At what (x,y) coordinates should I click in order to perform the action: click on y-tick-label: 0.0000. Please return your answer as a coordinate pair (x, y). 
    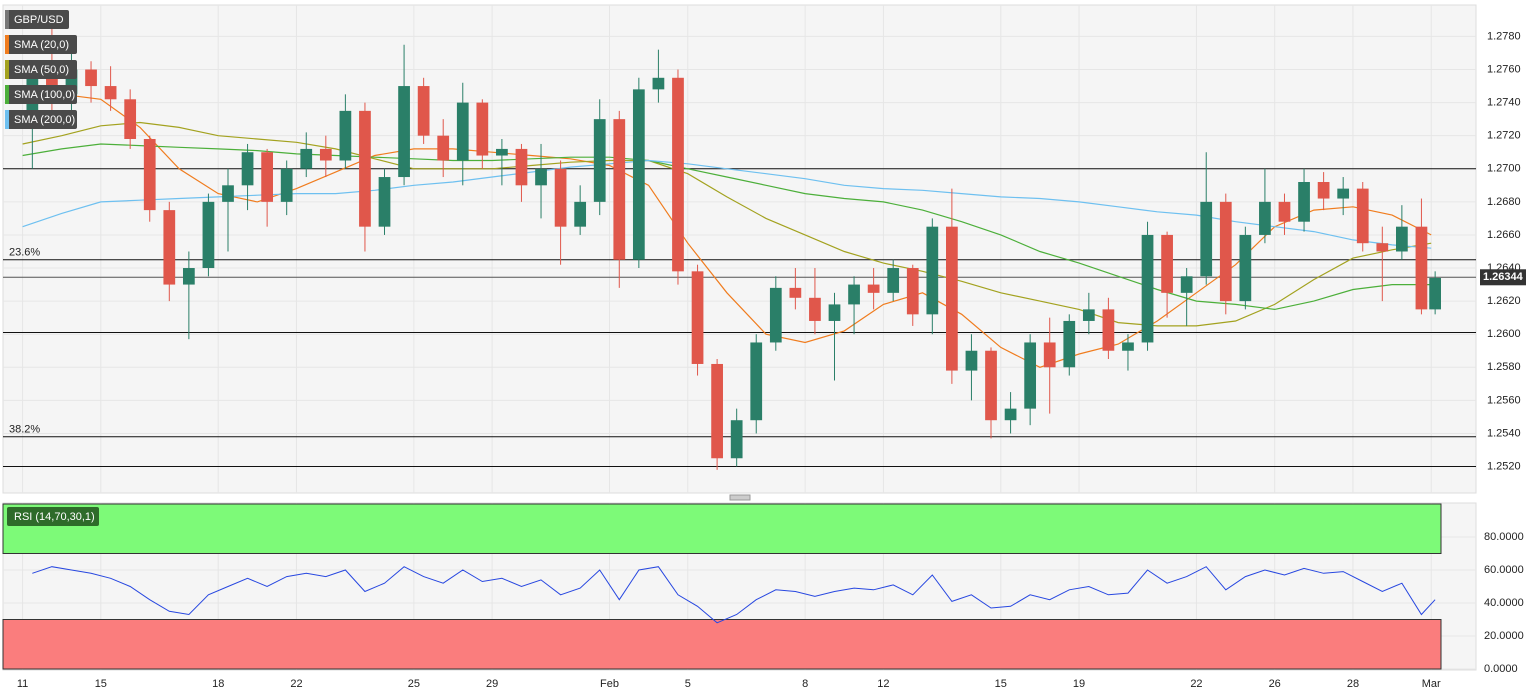
    Looking at the image, I should click on (1501, 669).